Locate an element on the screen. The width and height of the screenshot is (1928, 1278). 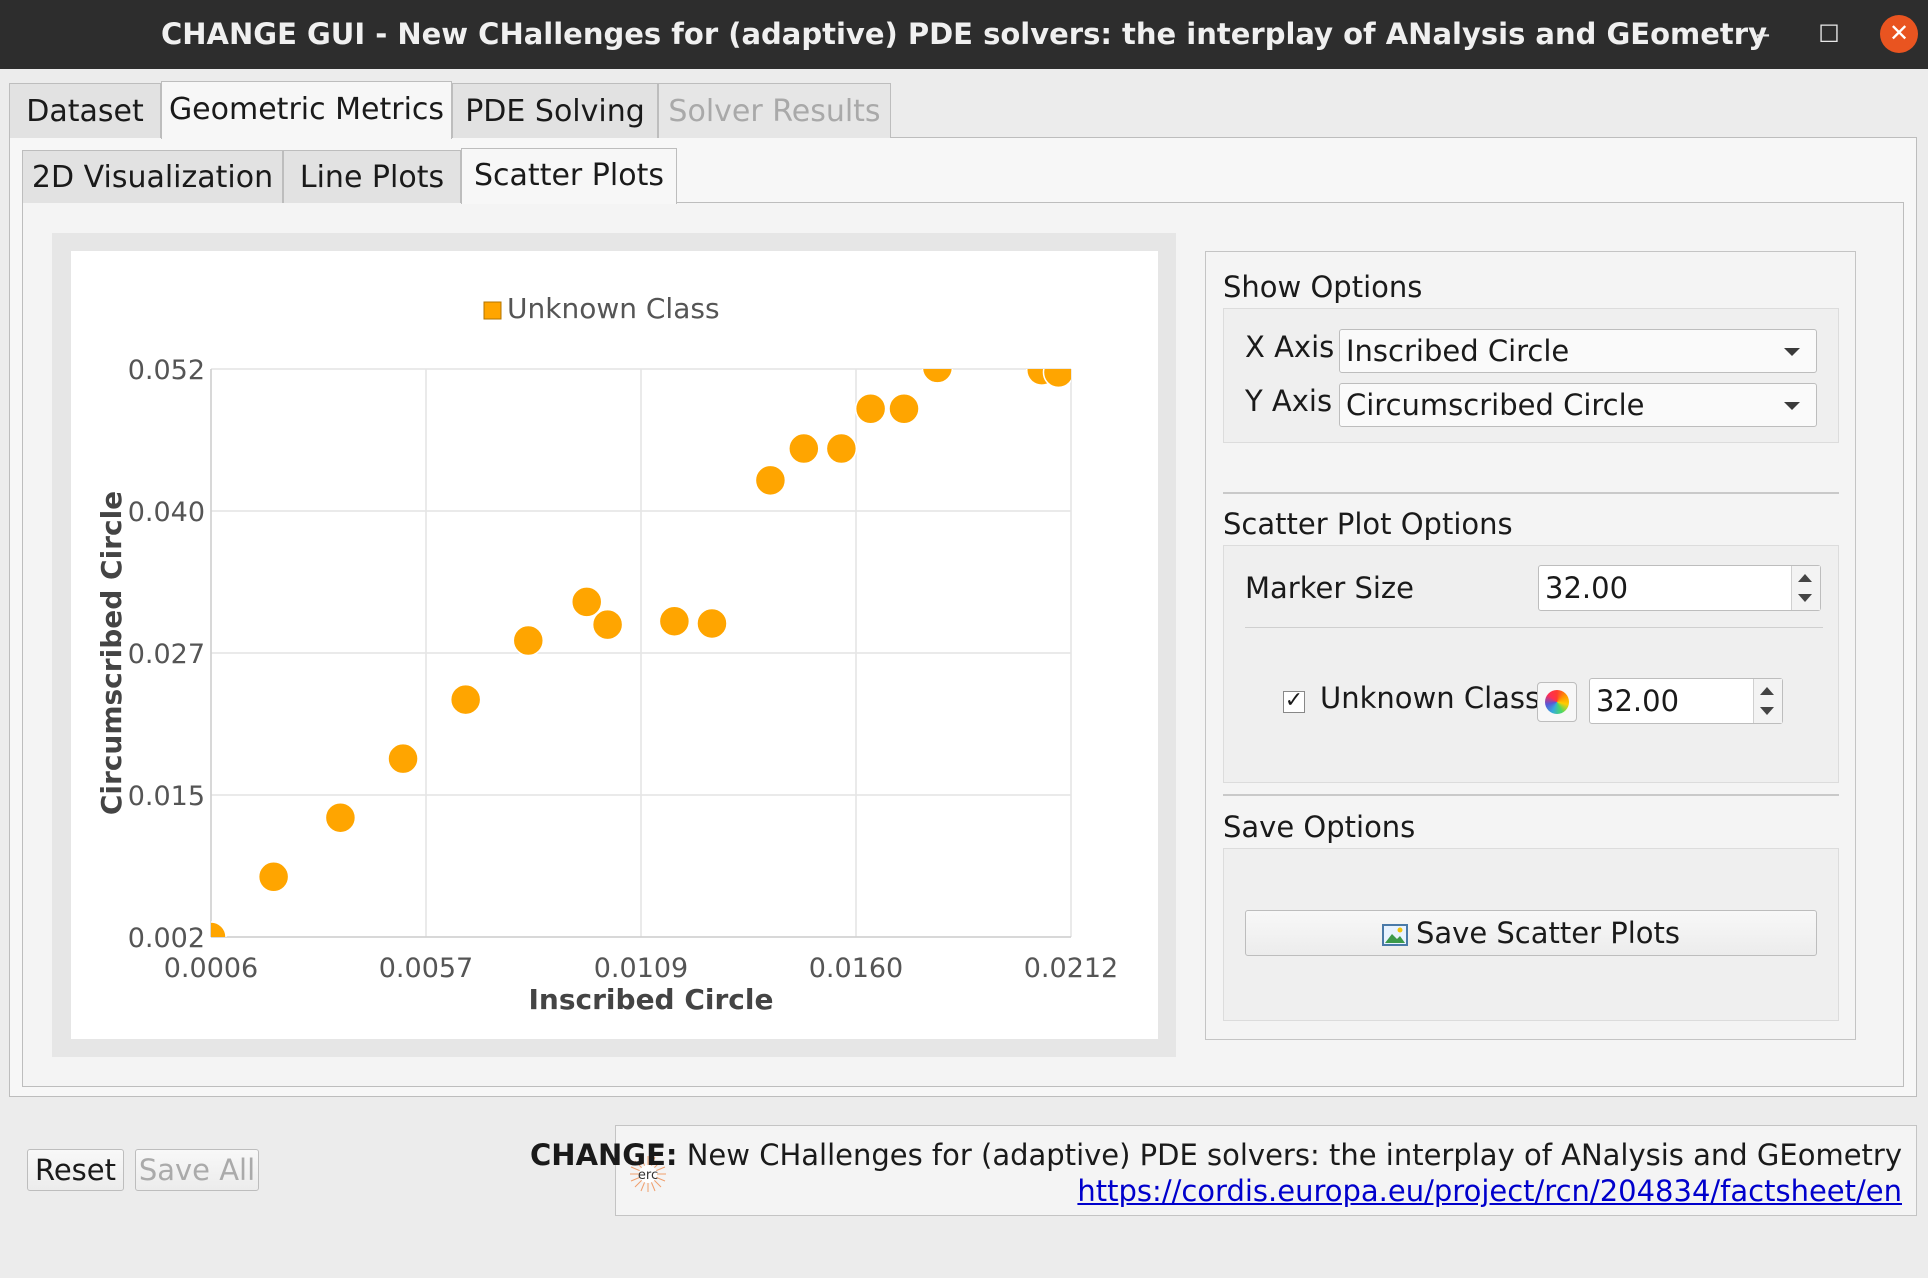
maximize-icon: ☐ is located at coordinates (1829, 34).